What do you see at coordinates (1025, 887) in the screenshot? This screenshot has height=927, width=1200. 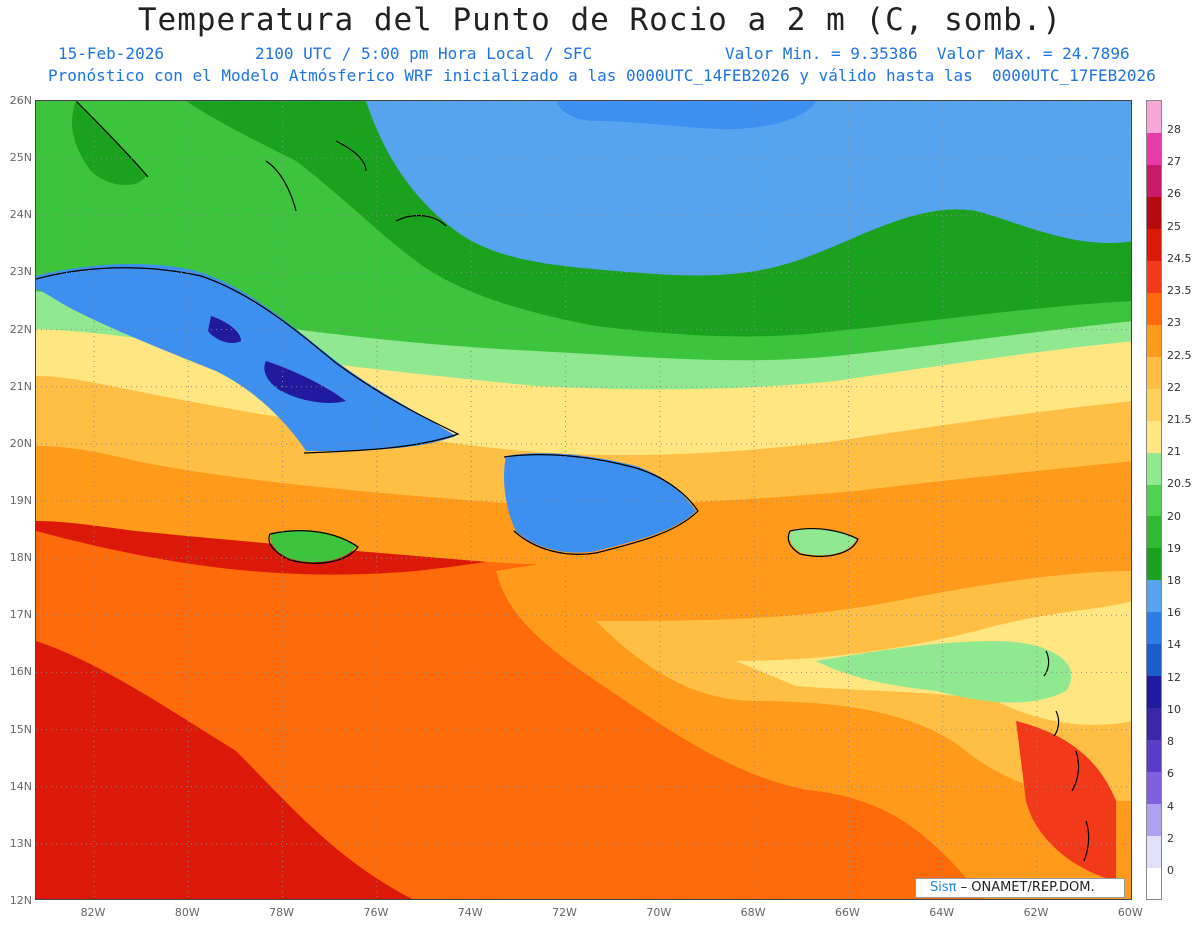 I see `credit-text: – ONAMET/REP.DOM.` at bounding box center [1025, 887].